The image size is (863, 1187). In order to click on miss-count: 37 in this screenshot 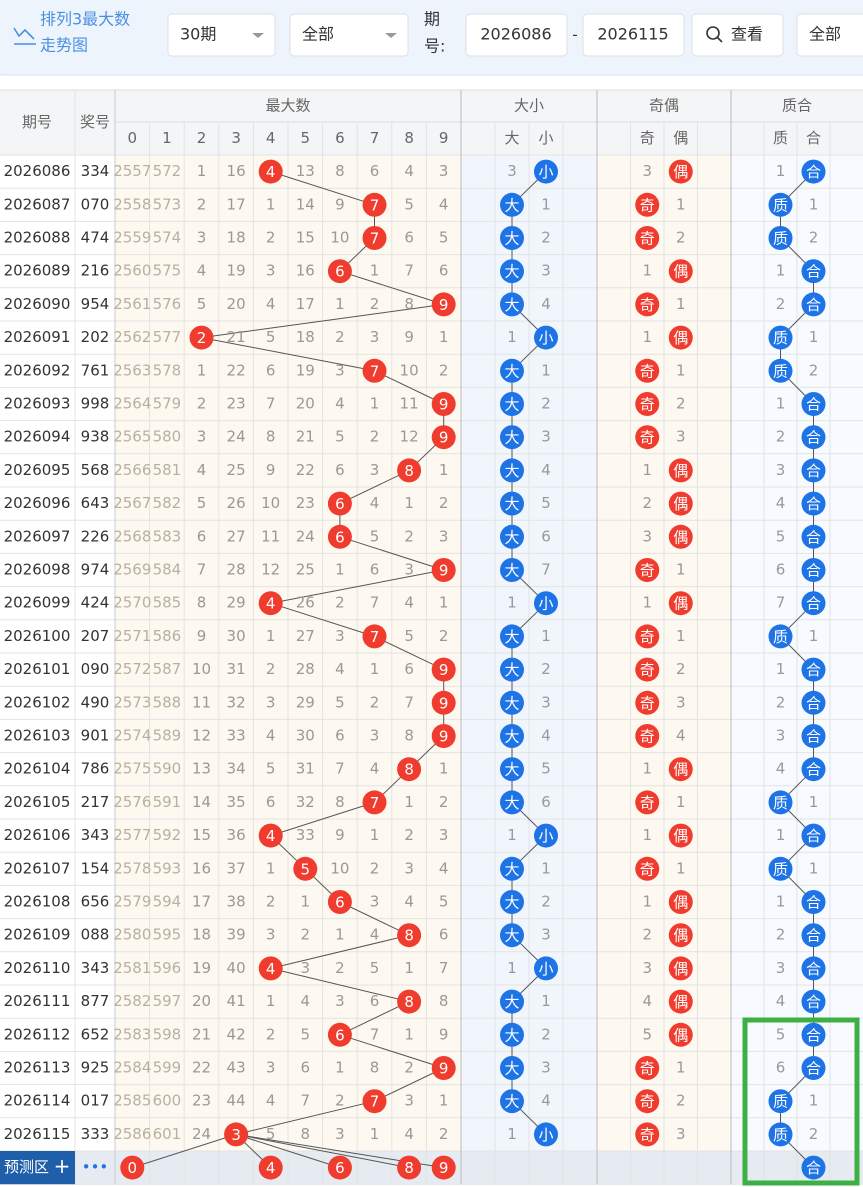, I will do `click(236, 868)`.